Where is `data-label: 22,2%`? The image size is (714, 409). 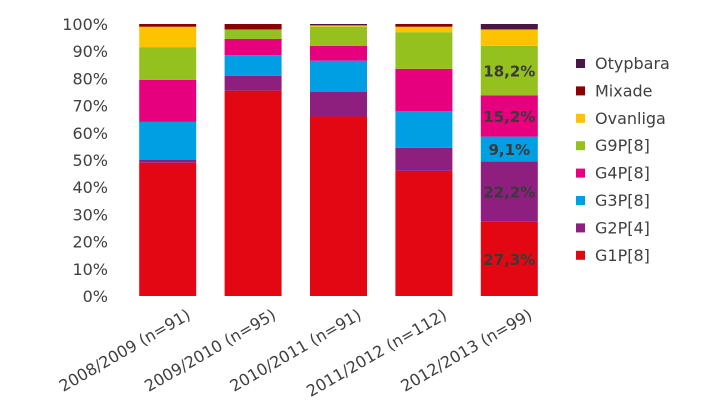 data-label: 22,2% is located at coordinates (509, 193).